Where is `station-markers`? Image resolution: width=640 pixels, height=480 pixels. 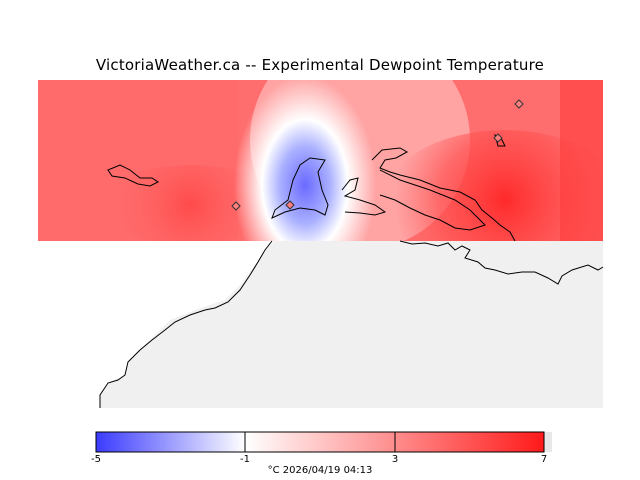 station-markers is located at coordinates (377, 155).